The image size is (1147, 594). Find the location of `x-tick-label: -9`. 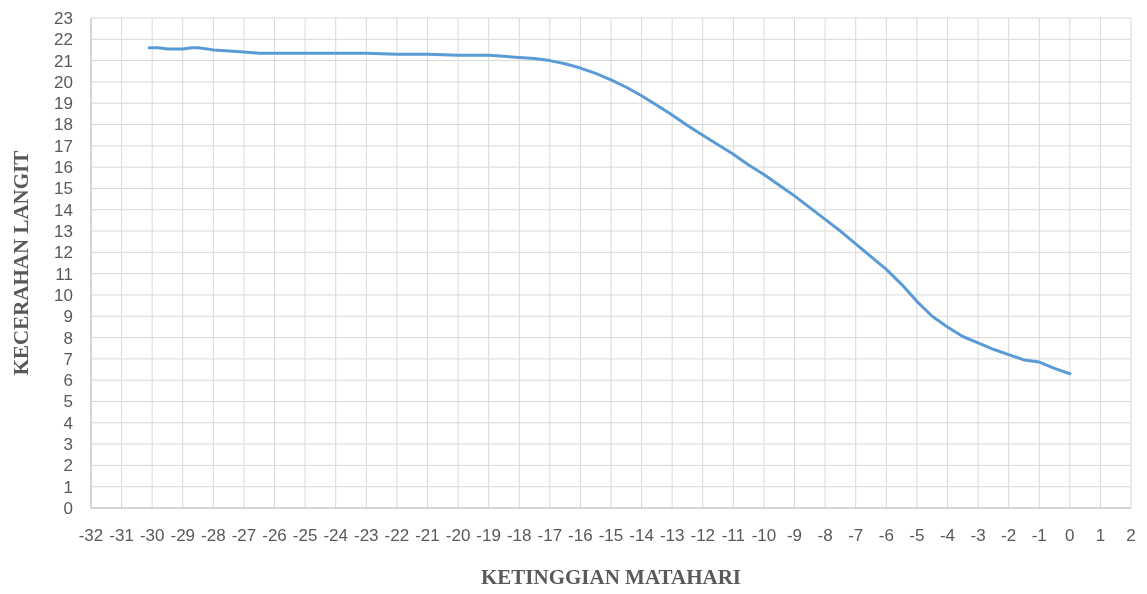

x-tick-label: -9 is located at coordinates (794, 535).